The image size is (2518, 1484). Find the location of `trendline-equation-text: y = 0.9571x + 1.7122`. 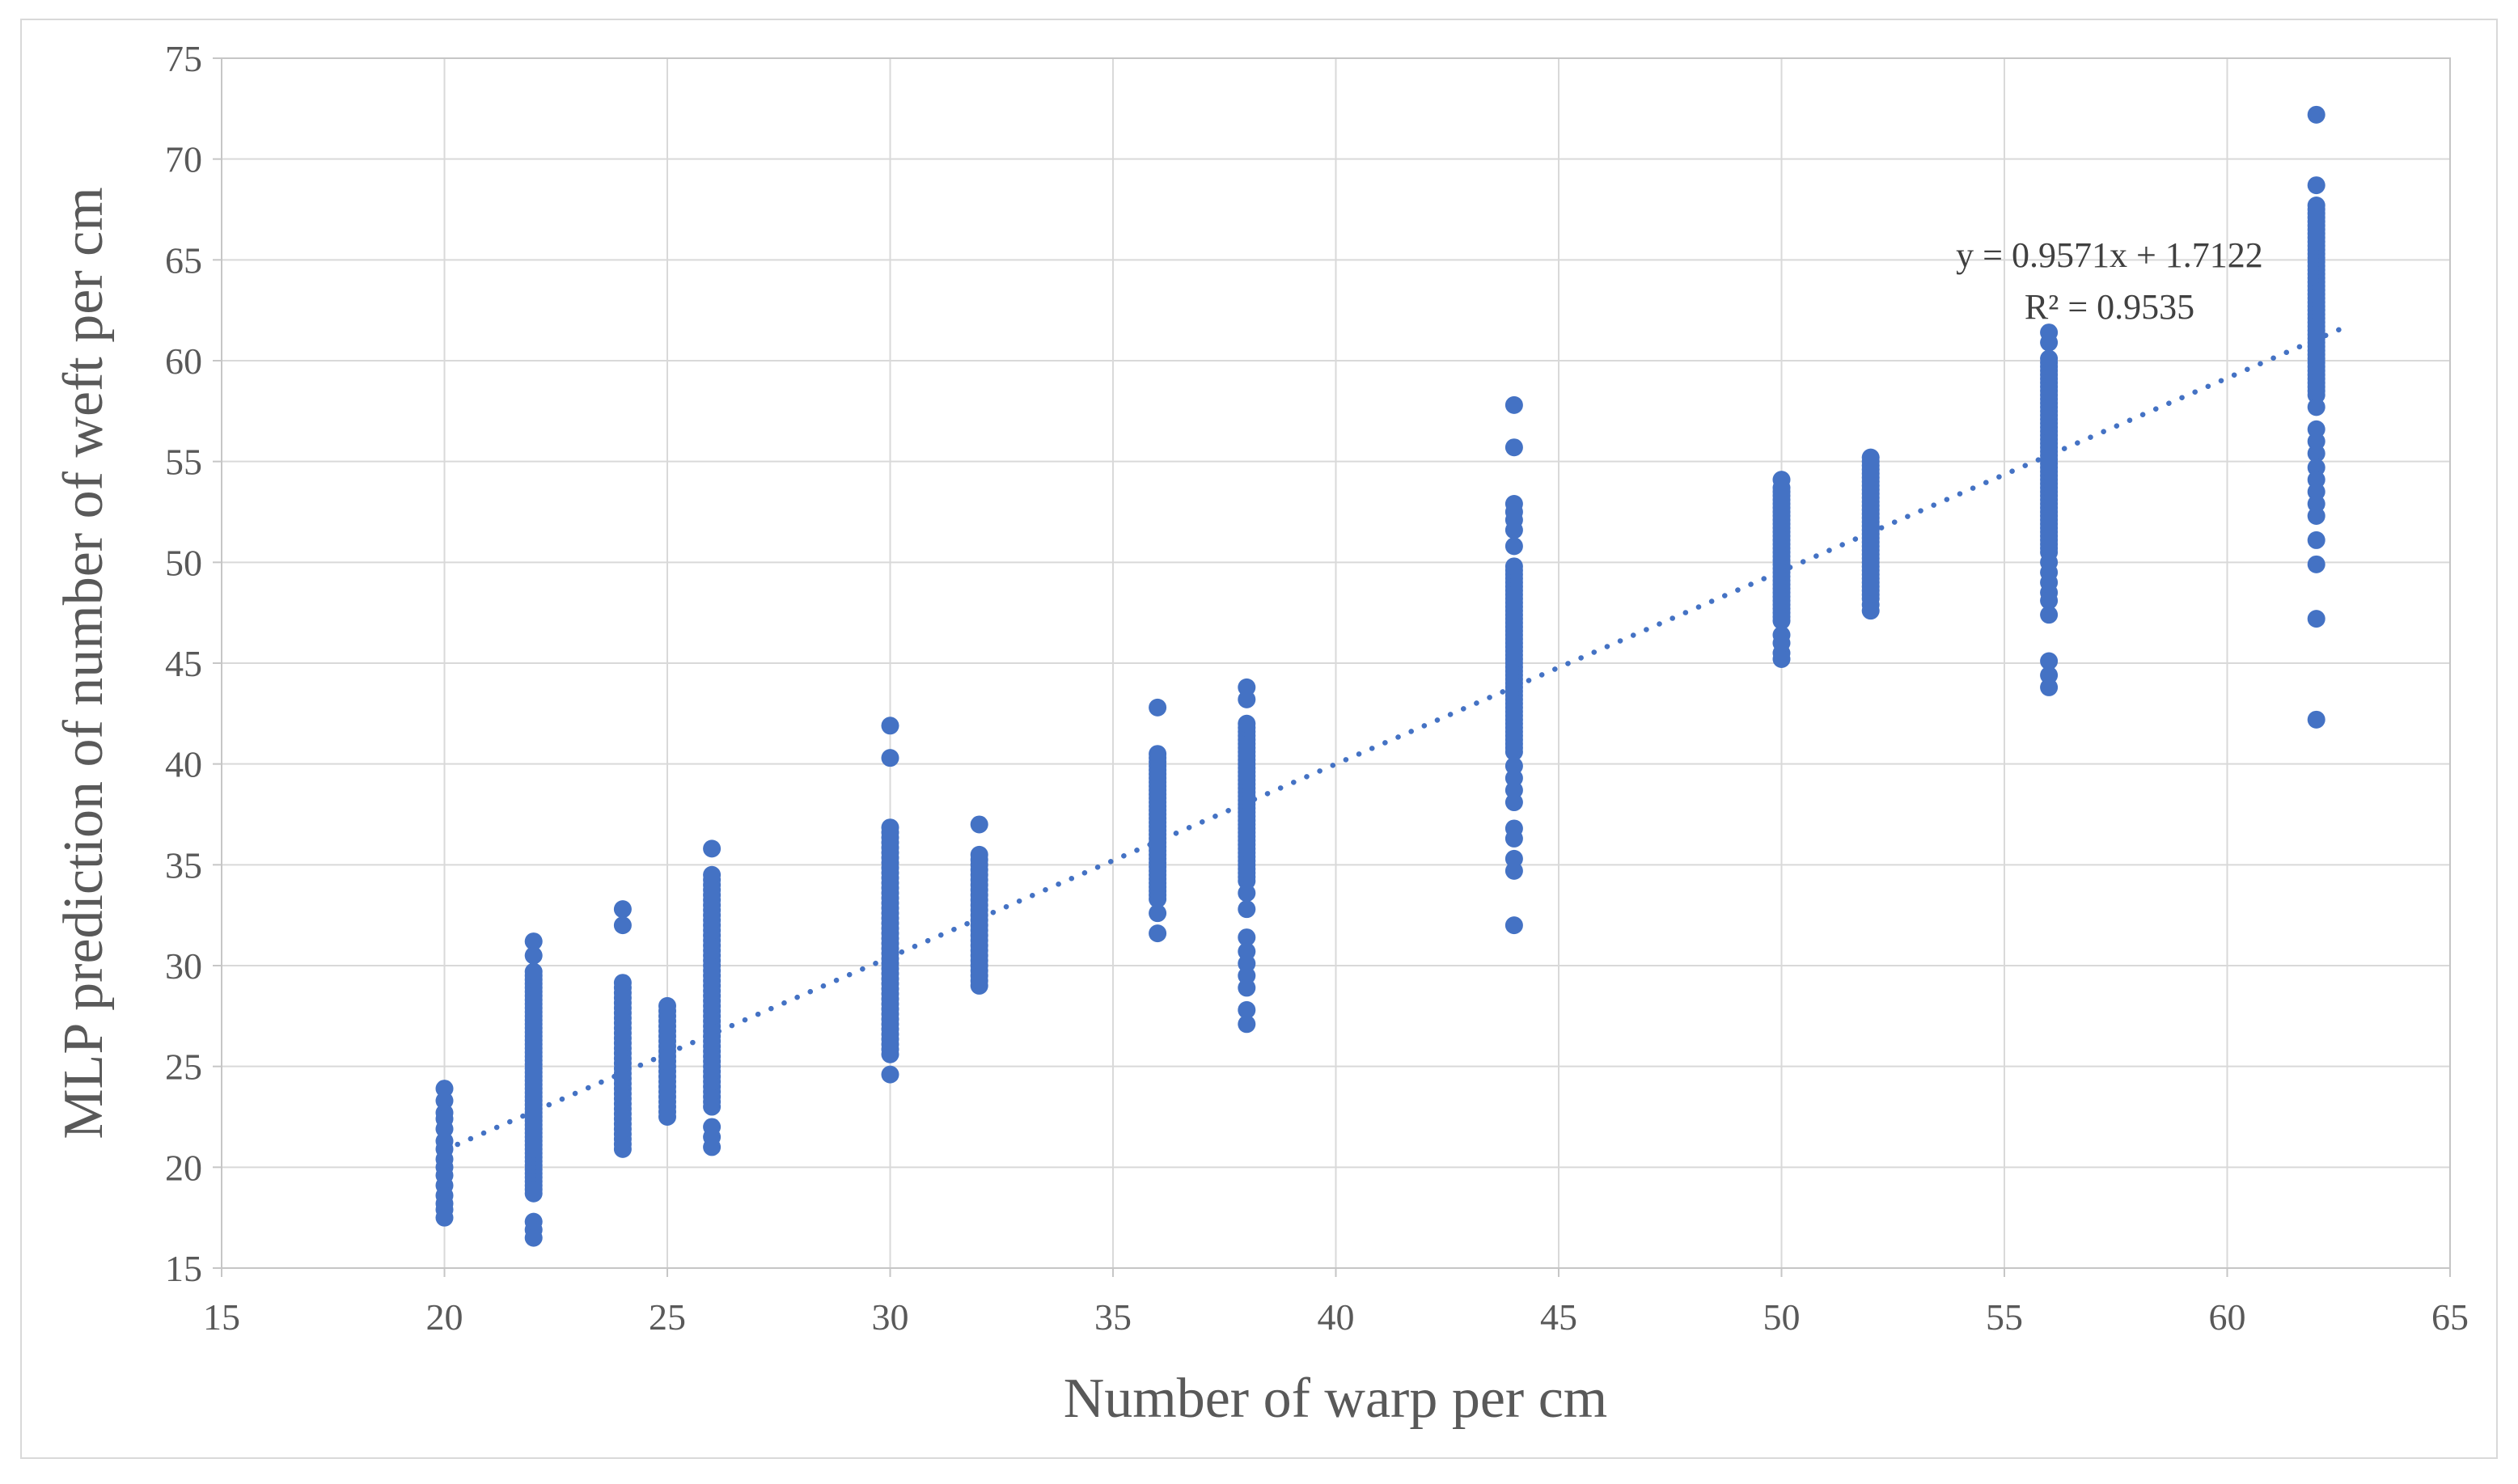

trendline-equation-text: y = 0.9571x + 1.7122 is located at coordinates (2109, 255).